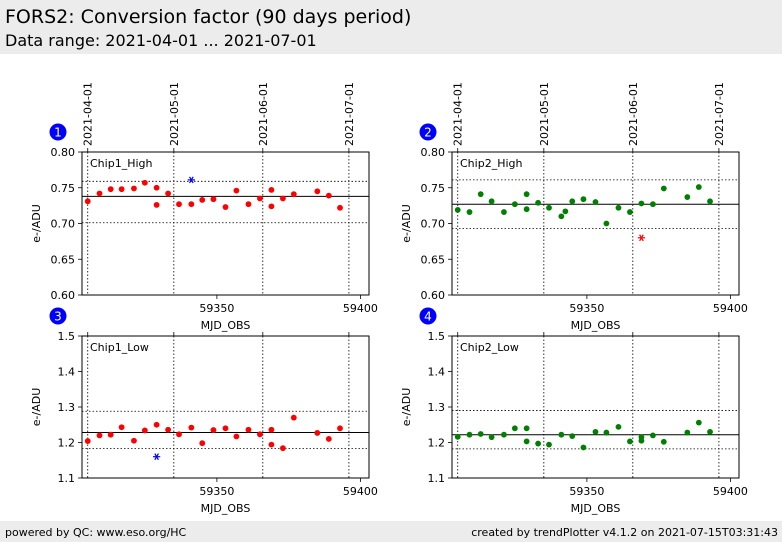 The width and height of the screenshot is (782, 542). Describe the element at coordinates (437, 478) in the screenshot. I see `y-tick-label: 1.1` at that location.